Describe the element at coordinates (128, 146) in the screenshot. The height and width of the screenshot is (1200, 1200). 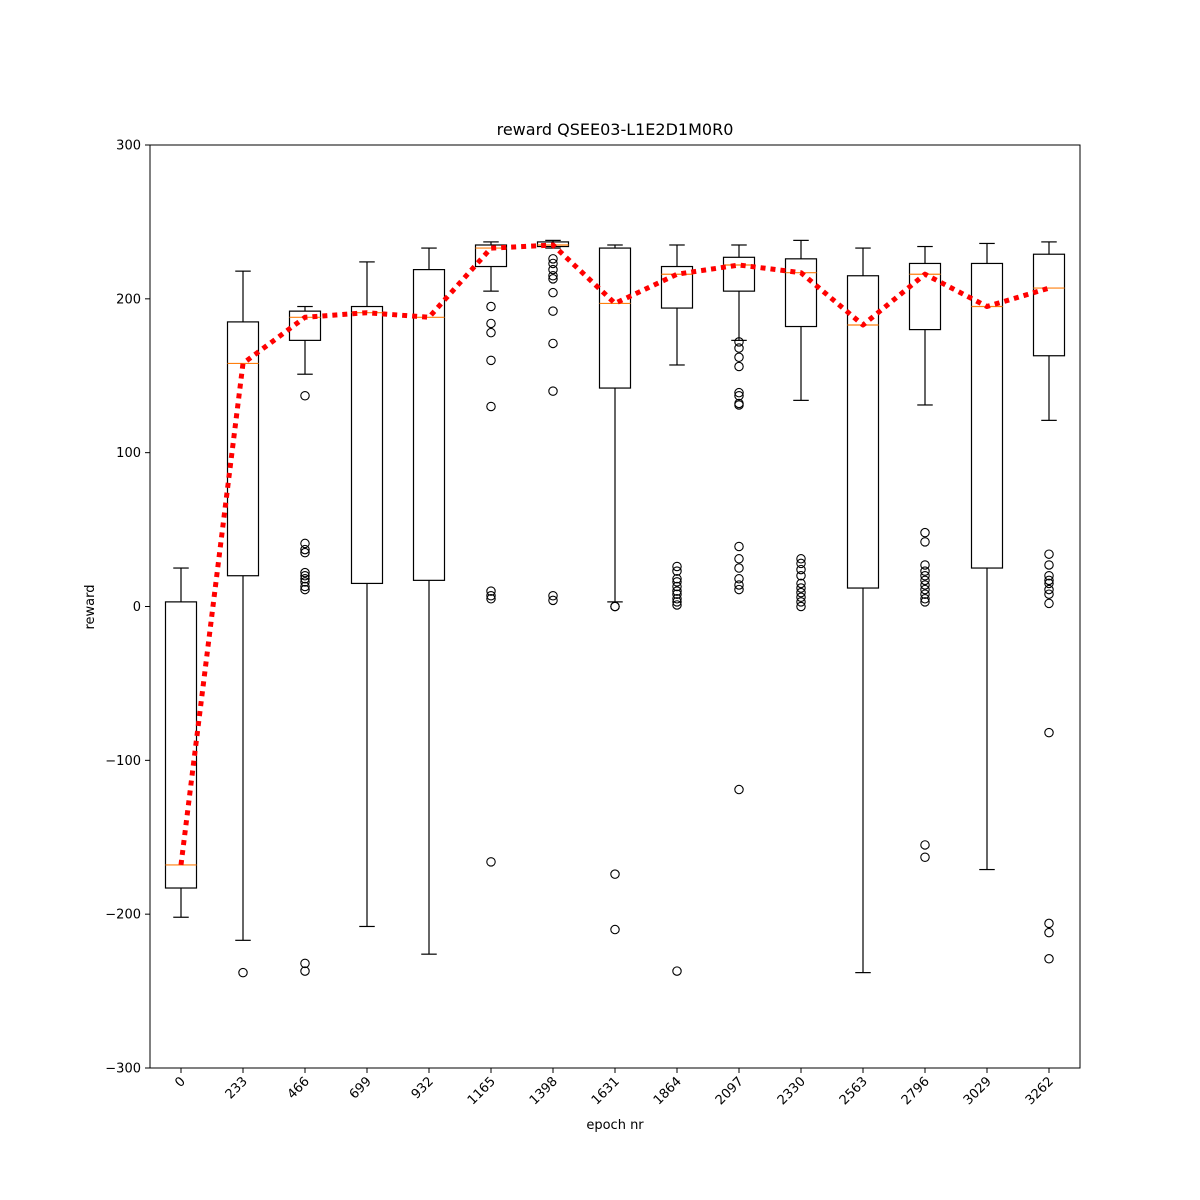
I see `y-tick-label: 300` at that location.